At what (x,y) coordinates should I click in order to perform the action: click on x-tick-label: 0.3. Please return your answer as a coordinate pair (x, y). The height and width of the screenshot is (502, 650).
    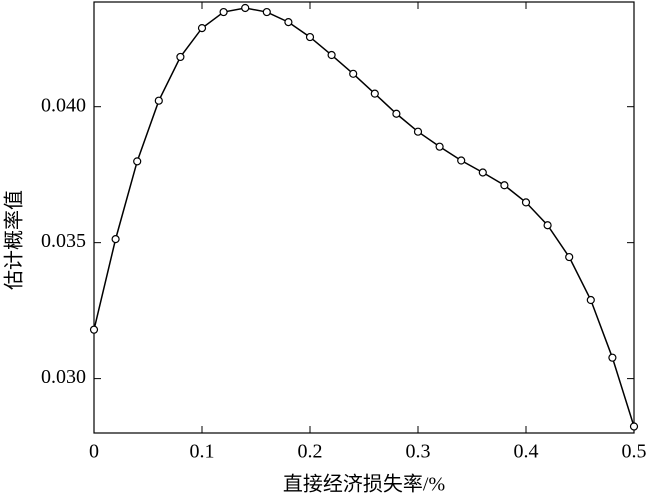
    Looking at the image, I should click on (418, 452).